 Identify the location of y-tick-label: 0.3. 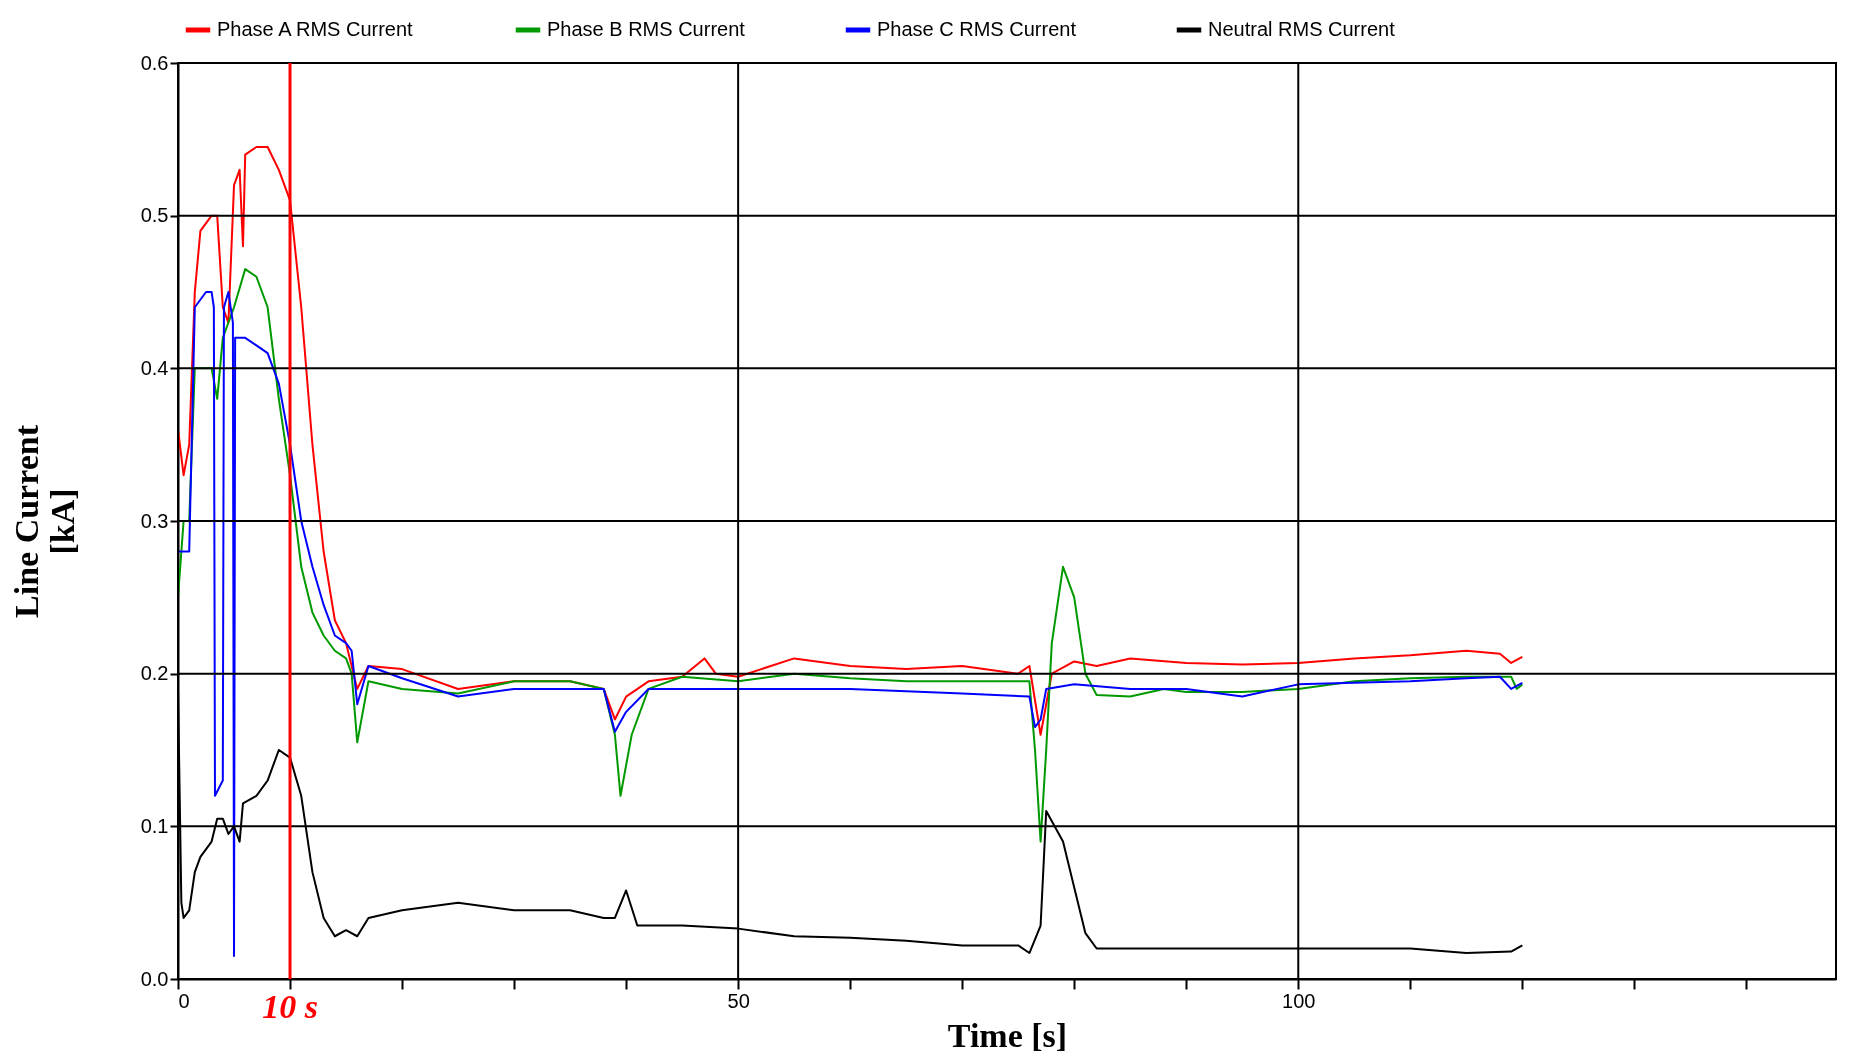
(154, 520).